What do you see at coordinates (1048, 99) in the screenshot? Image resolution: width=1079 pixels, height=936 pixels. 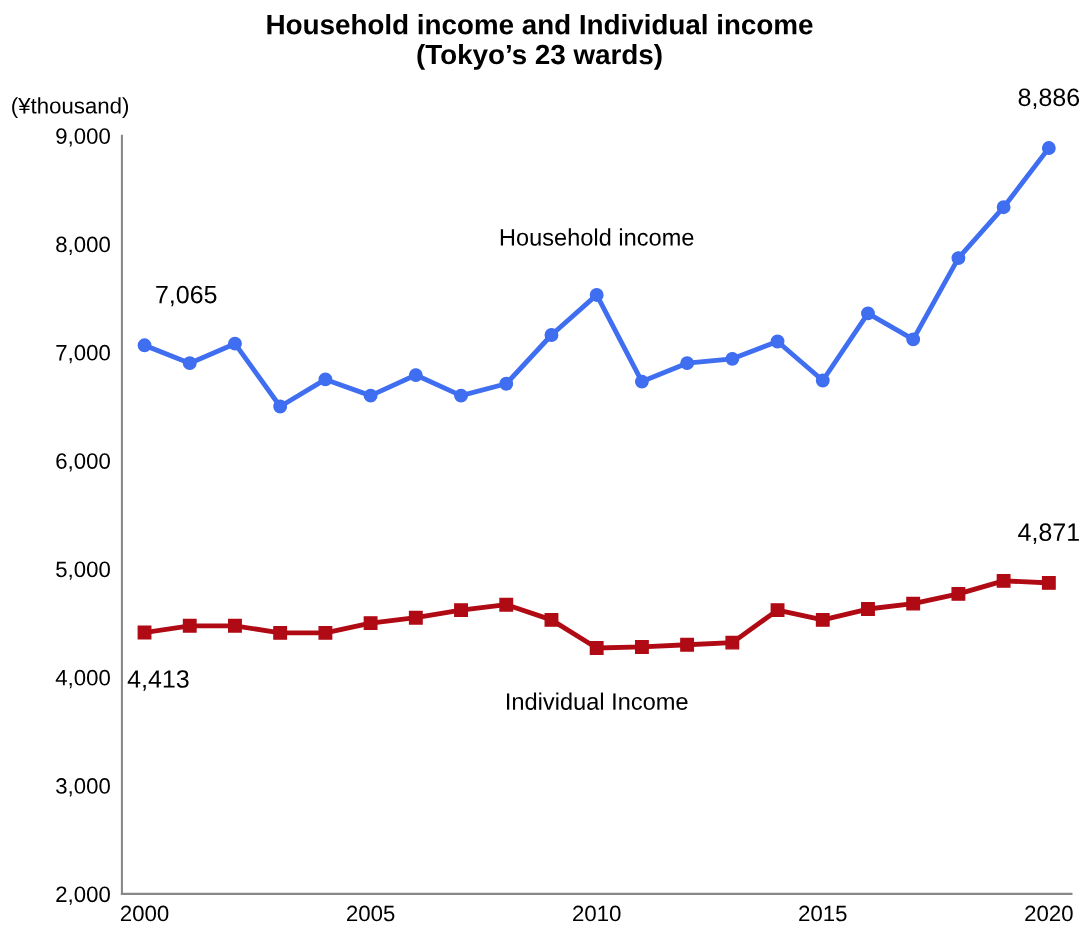 I see `data-label: 8,886` at bounding box center [1048, 99].